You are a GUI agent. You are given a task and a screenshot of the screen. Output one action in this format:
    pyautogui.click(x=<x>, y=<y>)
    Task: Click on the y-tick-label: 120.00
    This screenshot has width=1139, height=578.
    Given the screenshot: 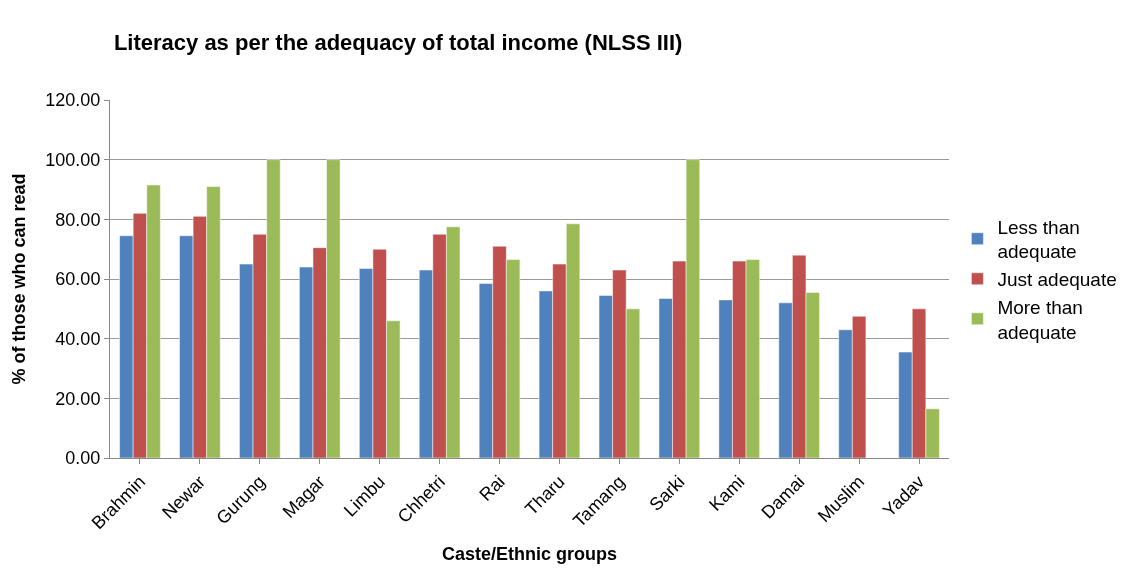 What is the action you would take?
    pyautogui.click(x=73, y=100)
    